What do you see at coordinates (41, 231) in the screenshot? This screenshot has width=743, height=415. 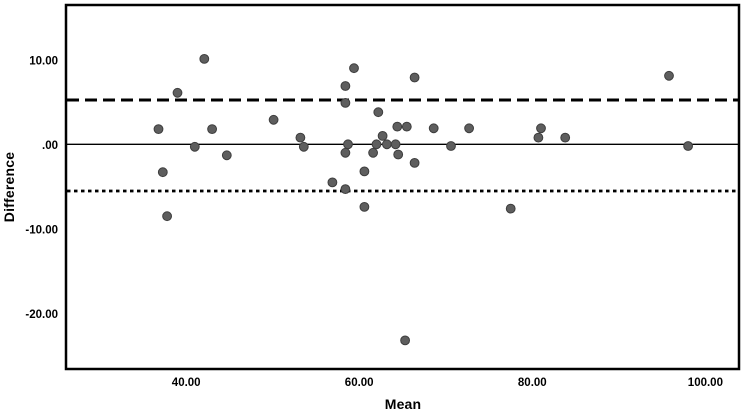 I see `y-tick-label: -10.00` at bounding box center [41, 231].